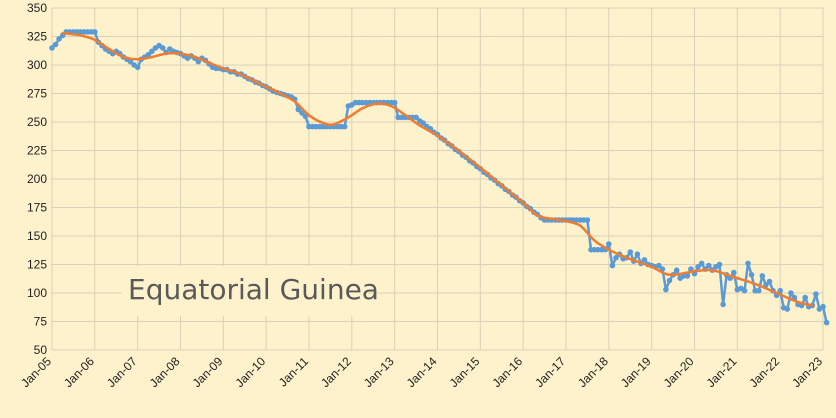  Describe the element at coordinates (37, 151) in the screenshot. I see `y-tick-label: 225` at that location.